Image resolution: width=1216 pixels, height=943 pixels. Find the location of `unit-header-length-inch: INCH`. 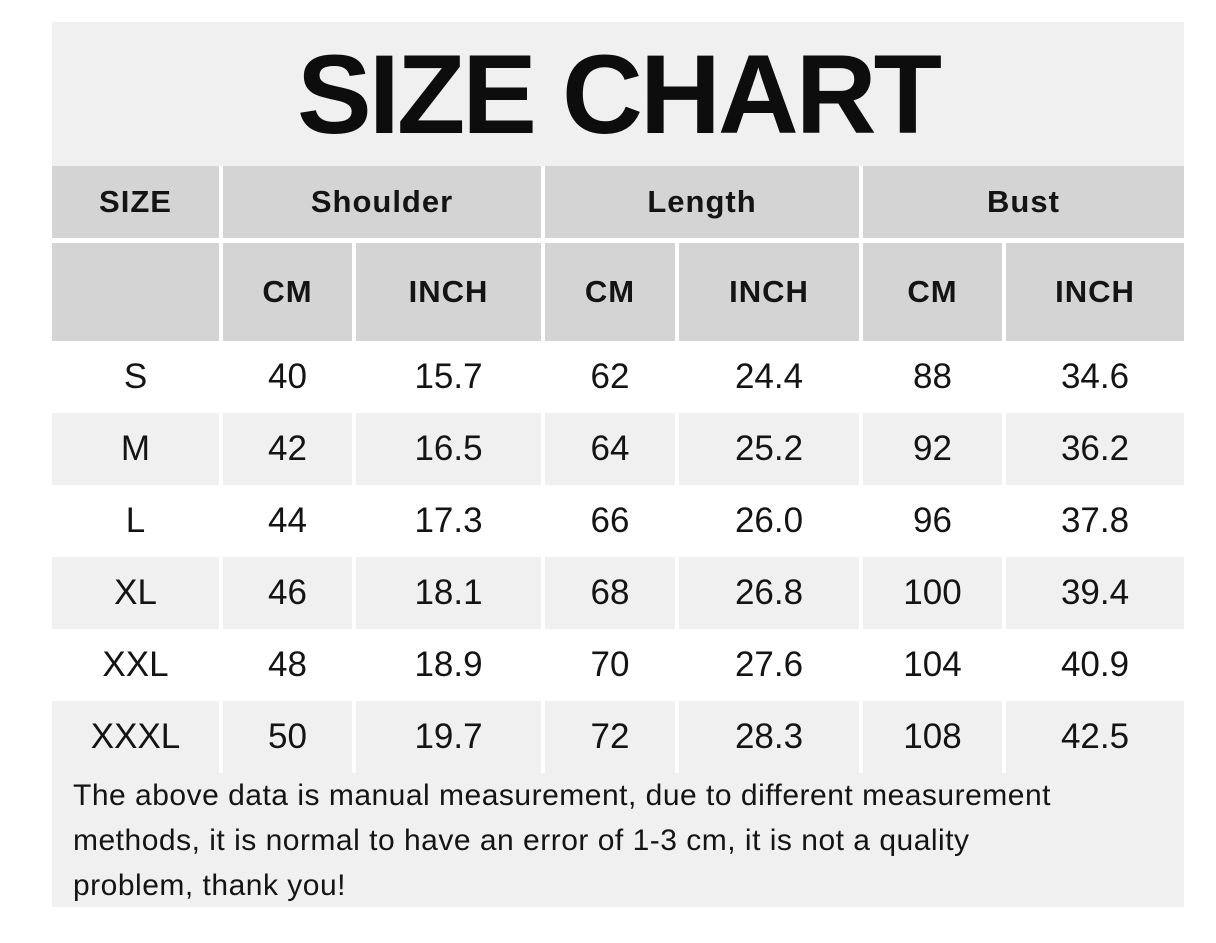

unit-header-length-inch: INCH is located at coordinates (769, 292).